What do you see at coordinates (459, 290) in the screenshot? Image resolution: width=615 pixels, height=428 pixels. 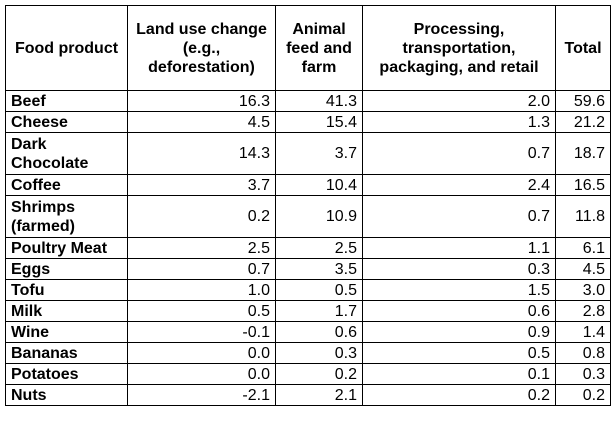 I see `processing-cell: 1.5` at bounding box center [459, 290].